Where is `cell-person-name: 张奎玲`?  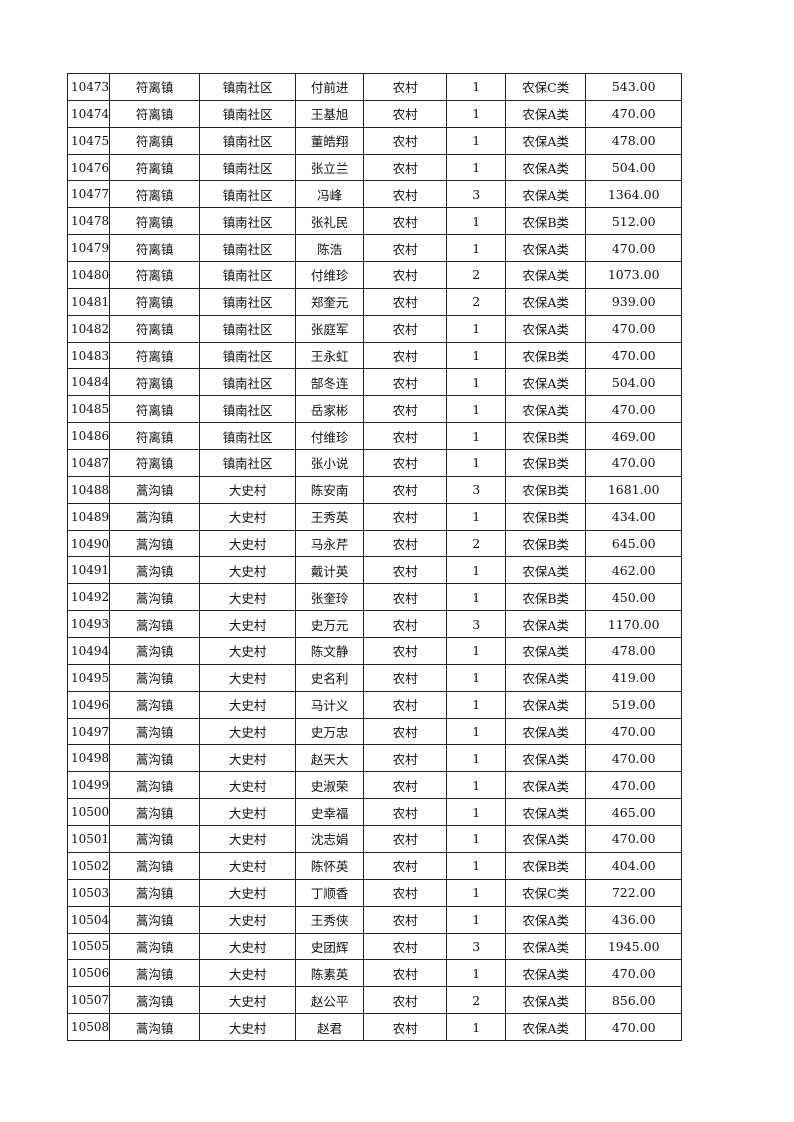 cell-person-name: 张奎玲 is located at coordinates (330, 597).